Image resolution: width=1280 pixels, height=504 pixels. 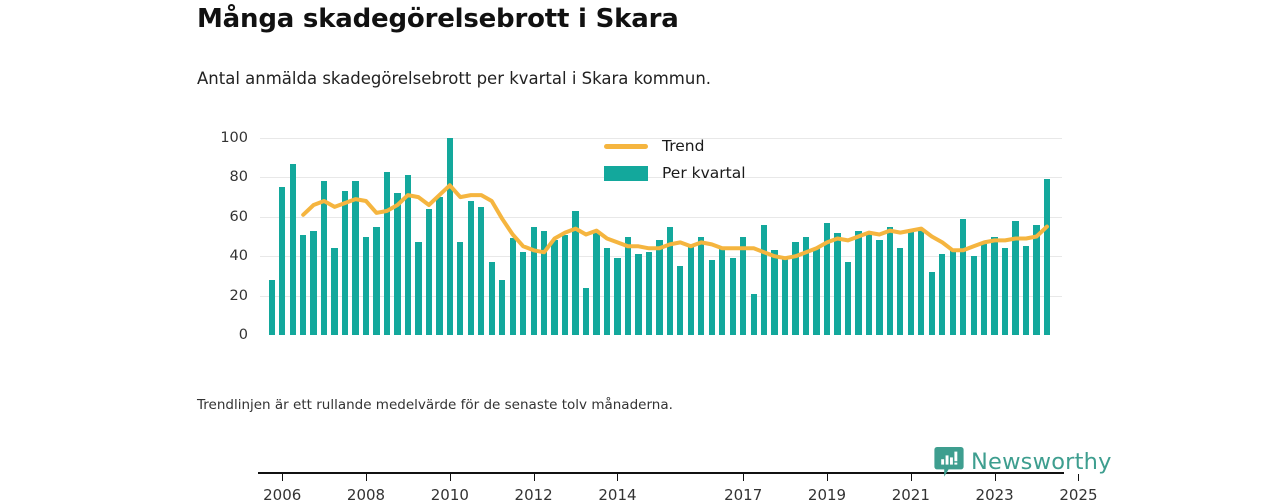 What do you see at coordinates (449, 495) in the screenshot?
I see `x-axis-tick-label: 2010` at bounding box center [449, 495].